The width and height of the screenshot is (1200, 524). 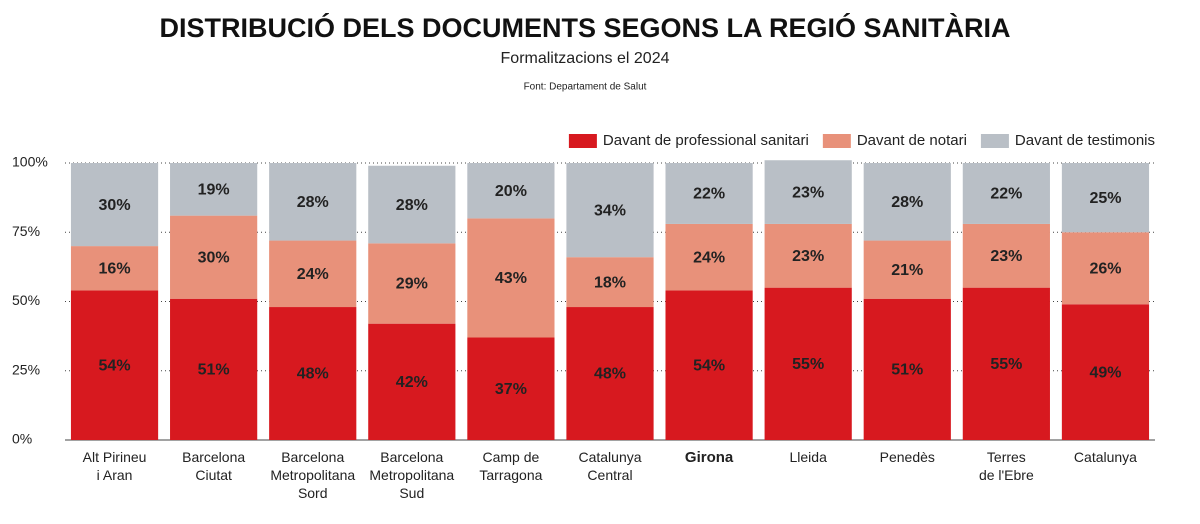 I want to click on value-label: 34%, so click(x=610, y=210).